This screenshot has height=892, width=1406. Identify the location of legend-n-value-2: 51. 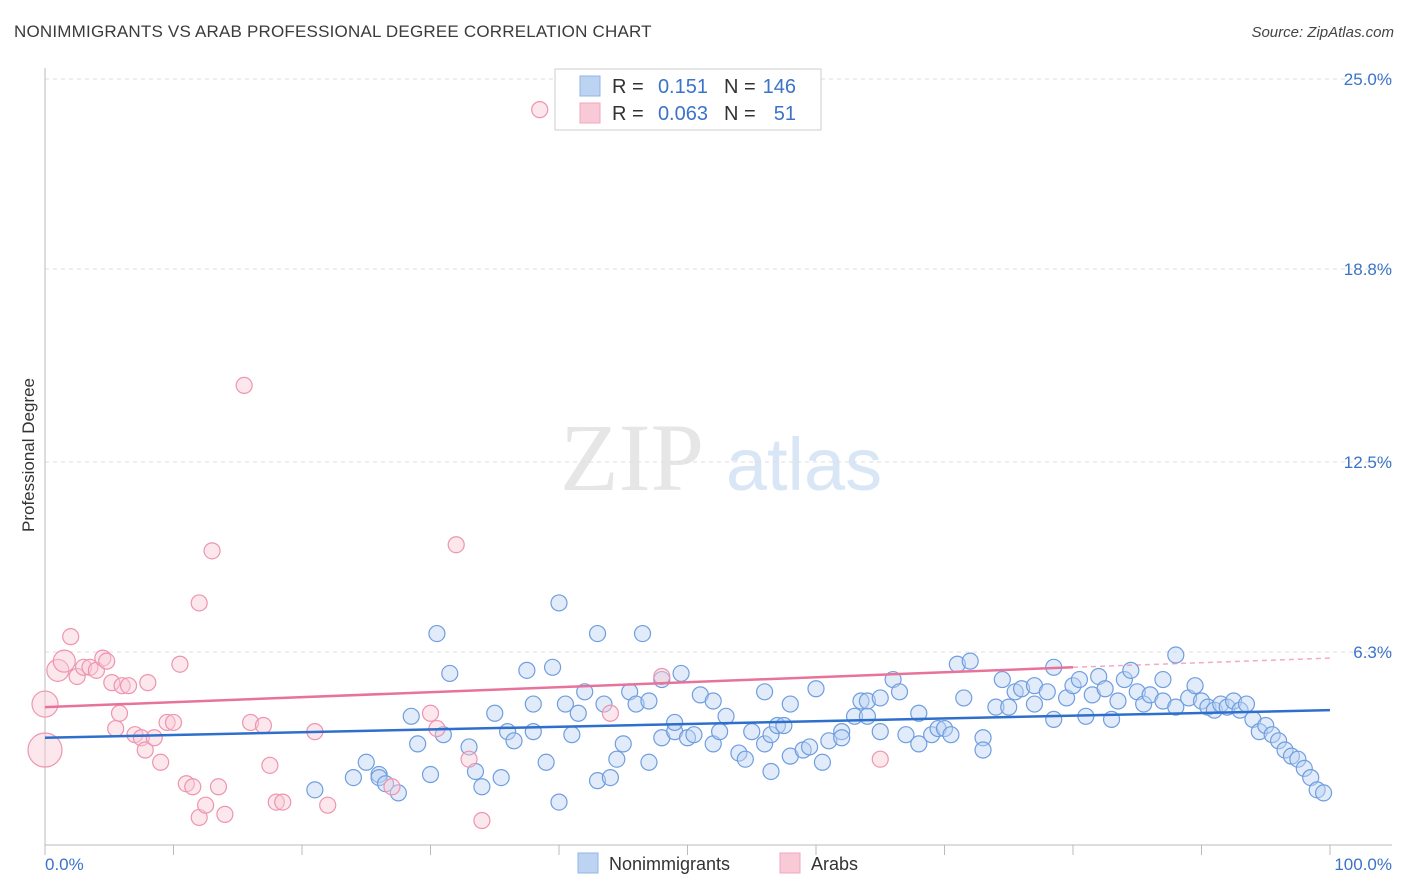
(785, 114).